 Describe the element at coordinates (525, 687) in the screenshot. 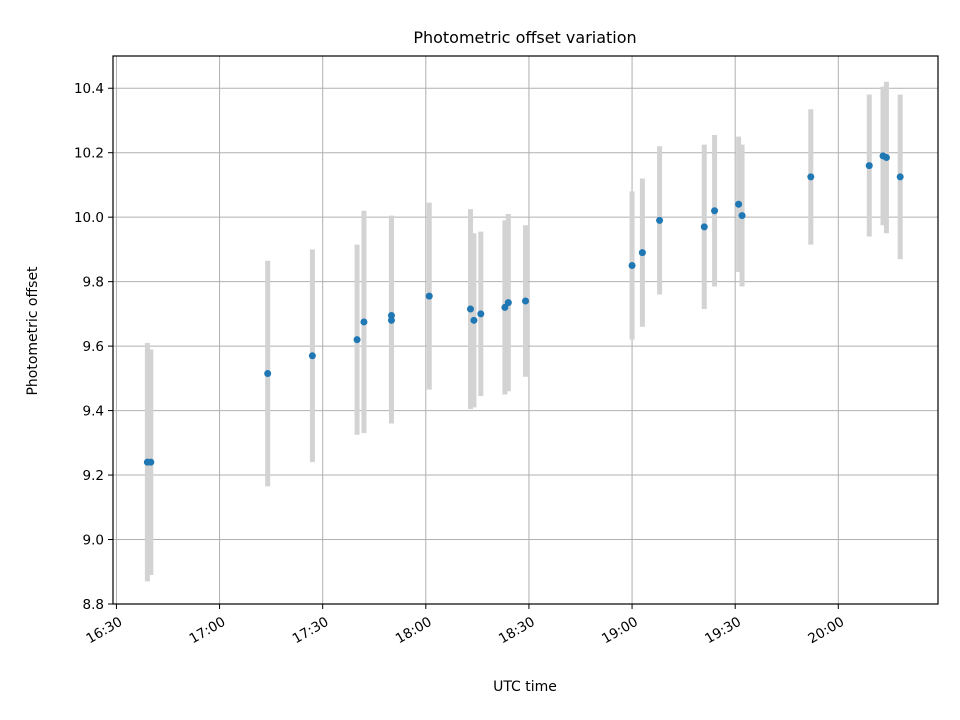

I see `x-axis-label: UTC time` at that location.